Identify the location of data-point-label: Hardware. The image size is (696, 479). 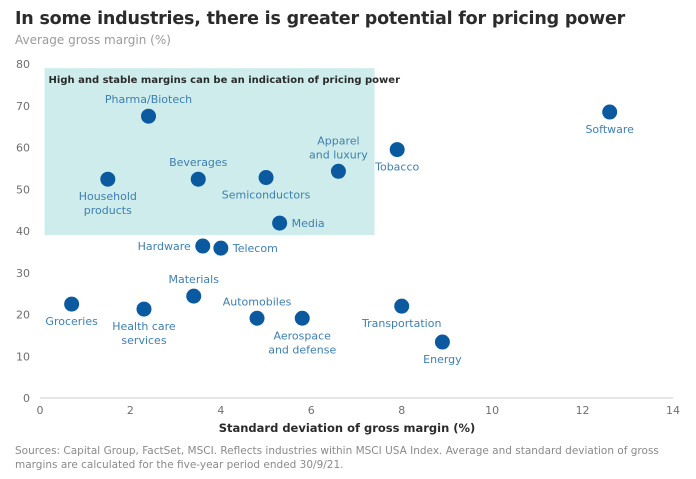
(164, 246).